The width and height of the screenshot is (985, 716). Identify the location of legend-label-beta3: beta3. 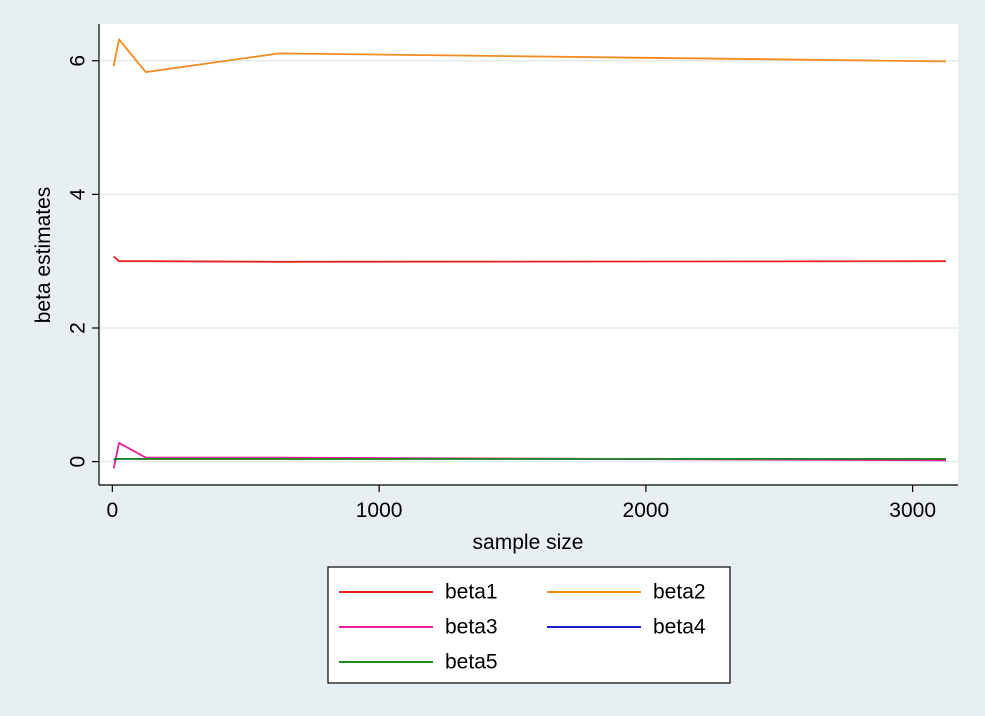
(471, 627).